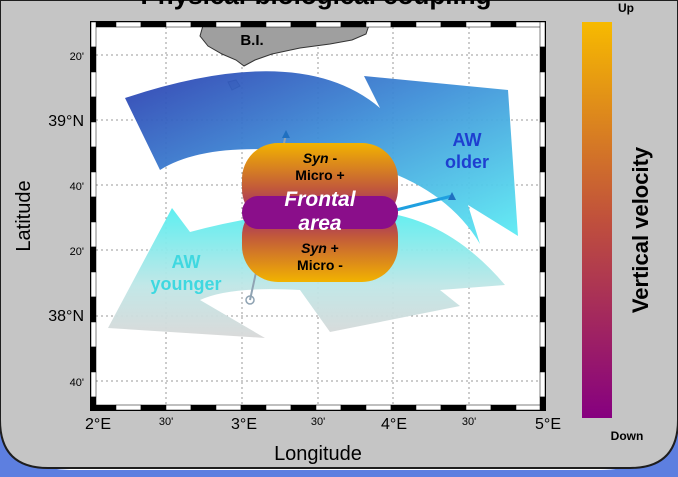  What do you see at coordinates (251, 40) in the screenshot?
I see `island-label: B.I.` at bounding box center [251, 40].